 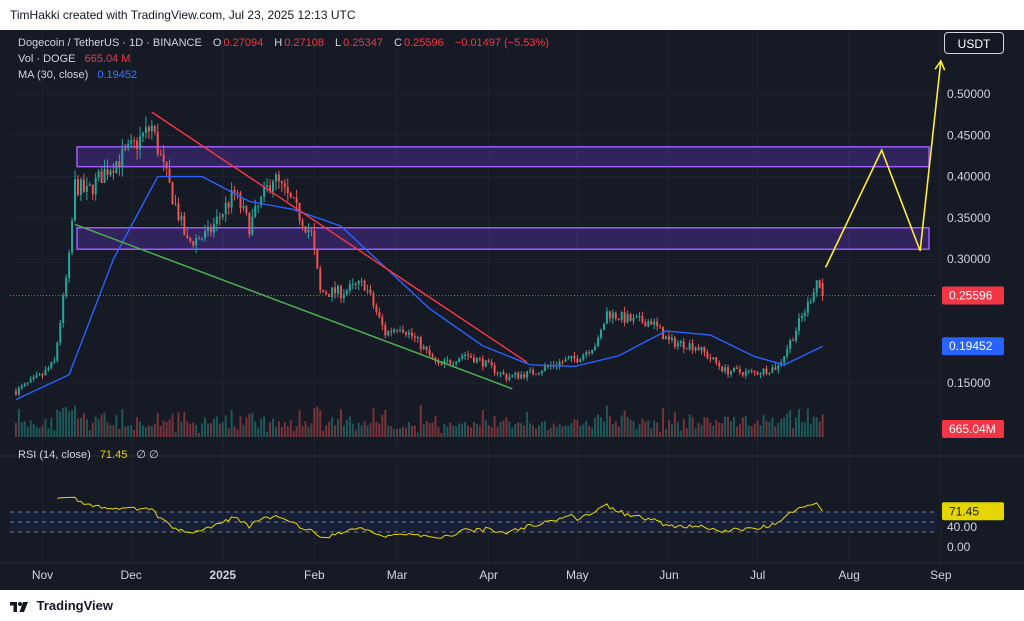 I want to click on volume-badge: 665.04M, so click(x=972, y=429).